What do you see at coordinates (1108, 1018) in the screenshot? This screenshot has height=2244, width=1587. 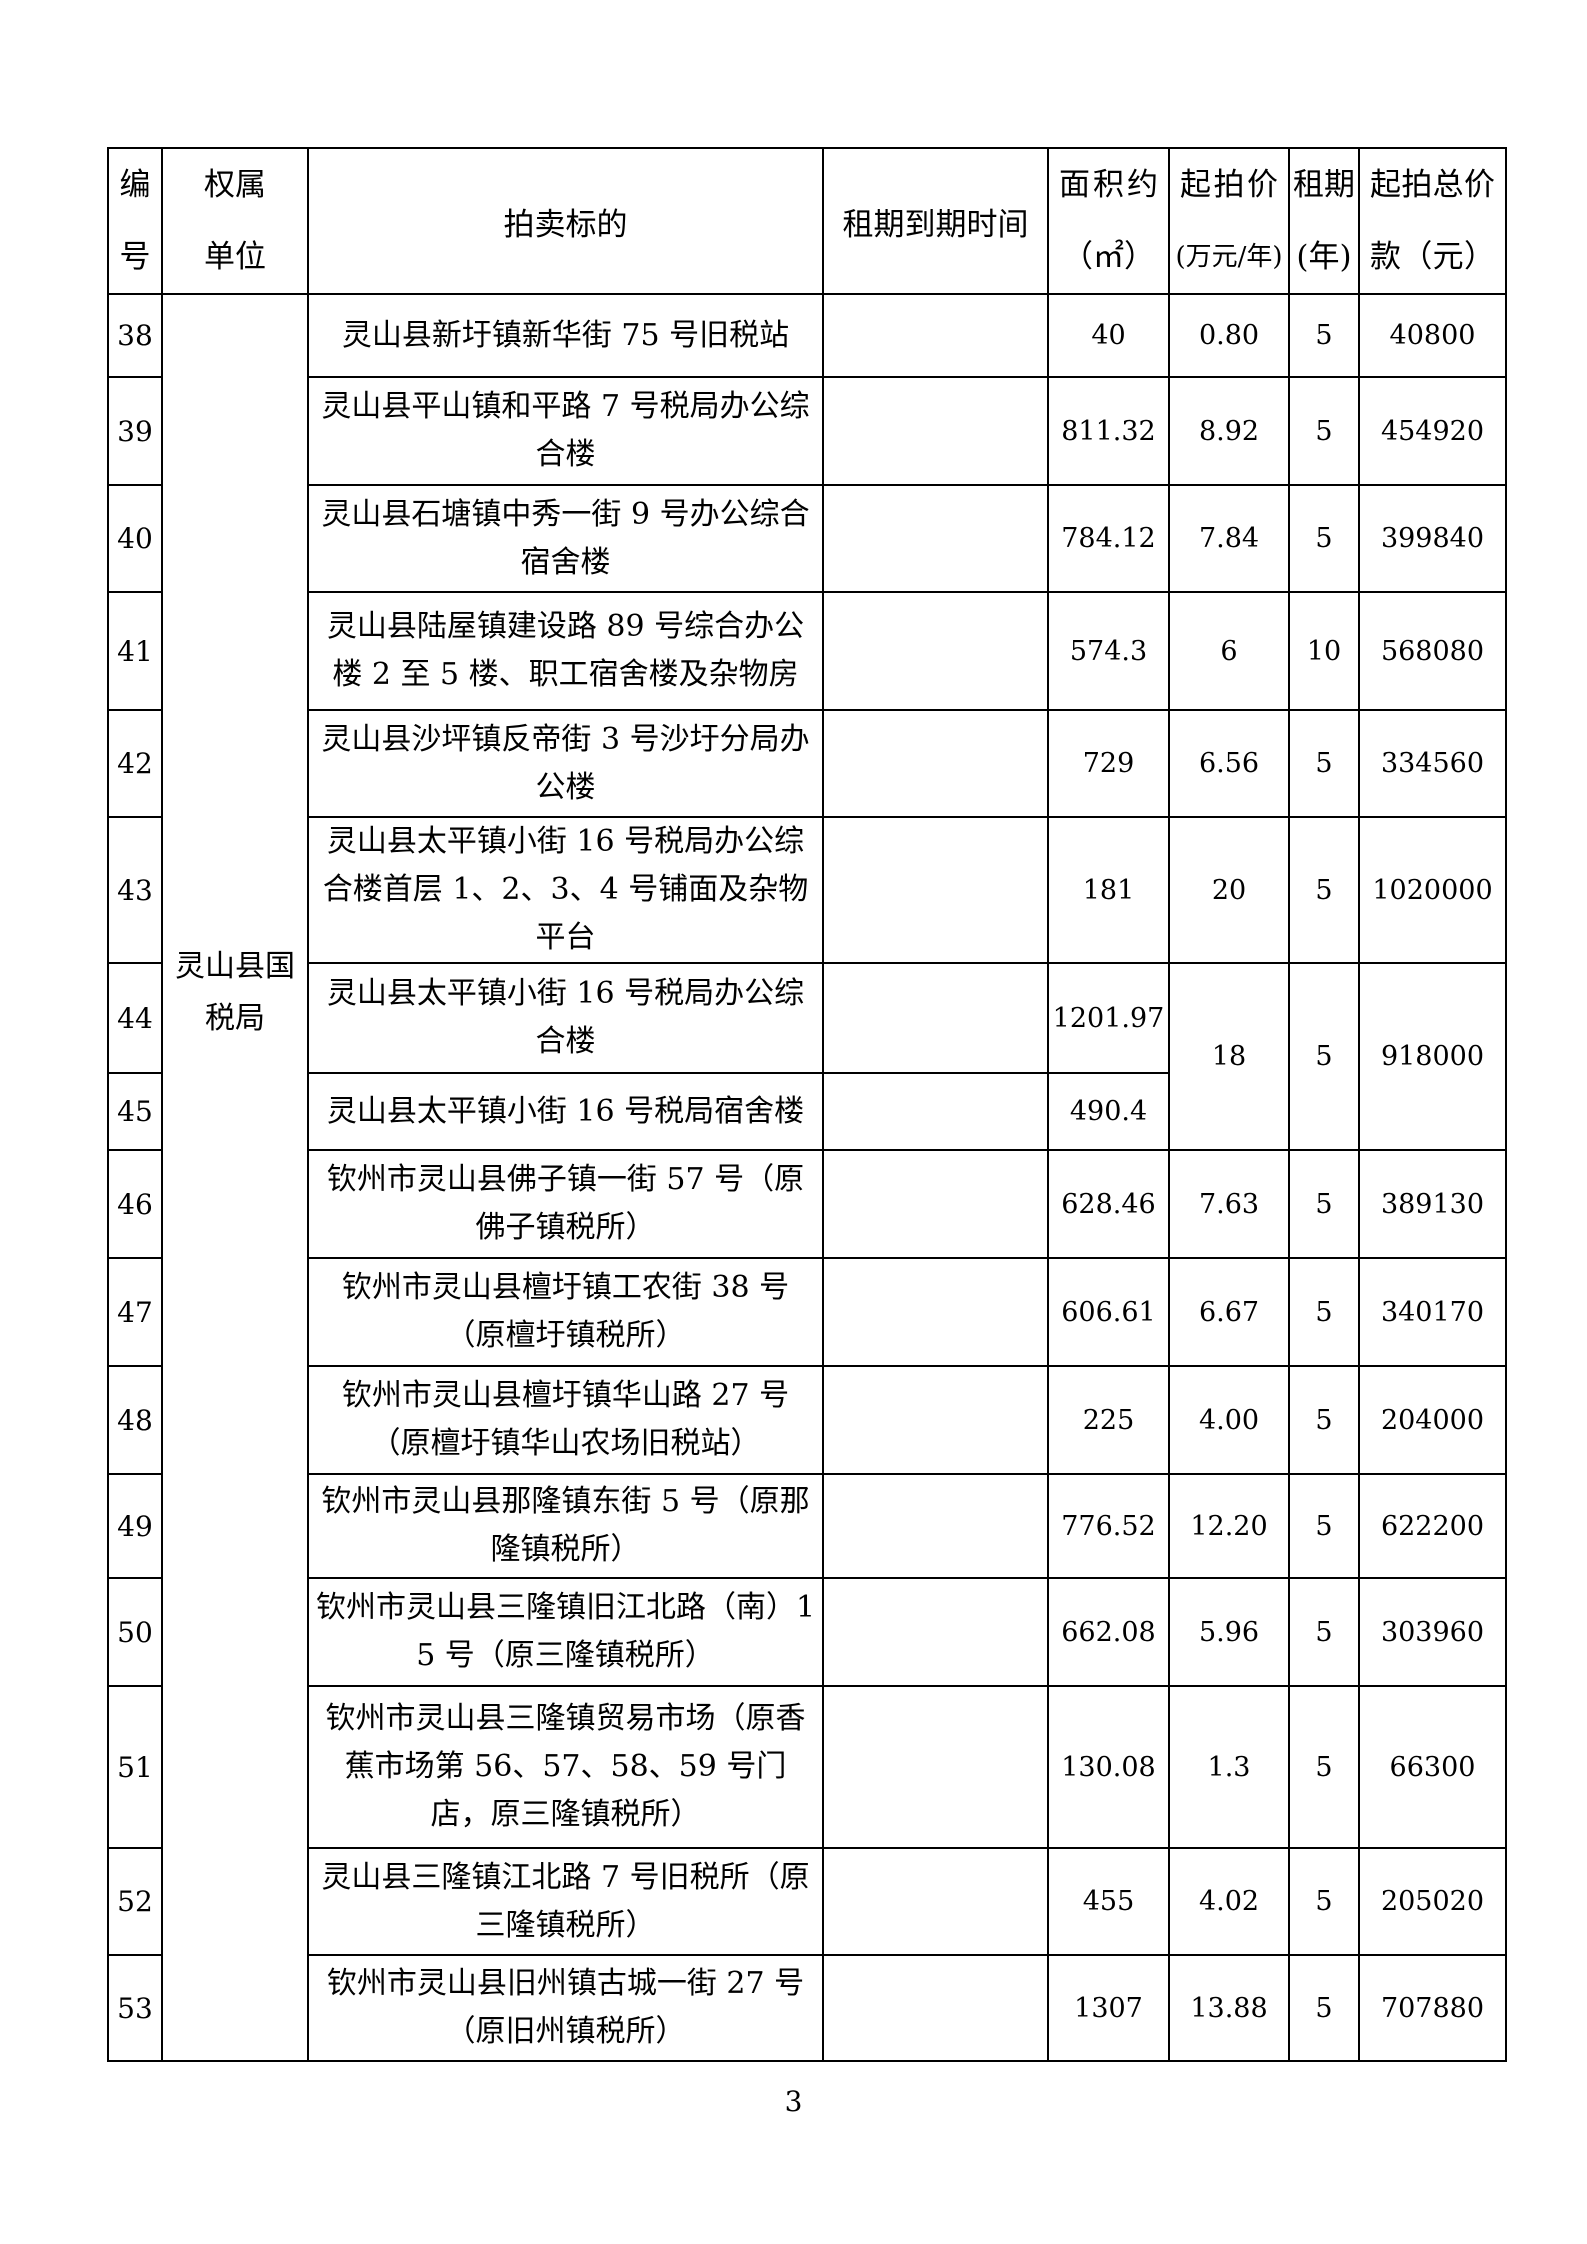 I see `area-cell: 1201.97` at bounding box center [1108, 1018].